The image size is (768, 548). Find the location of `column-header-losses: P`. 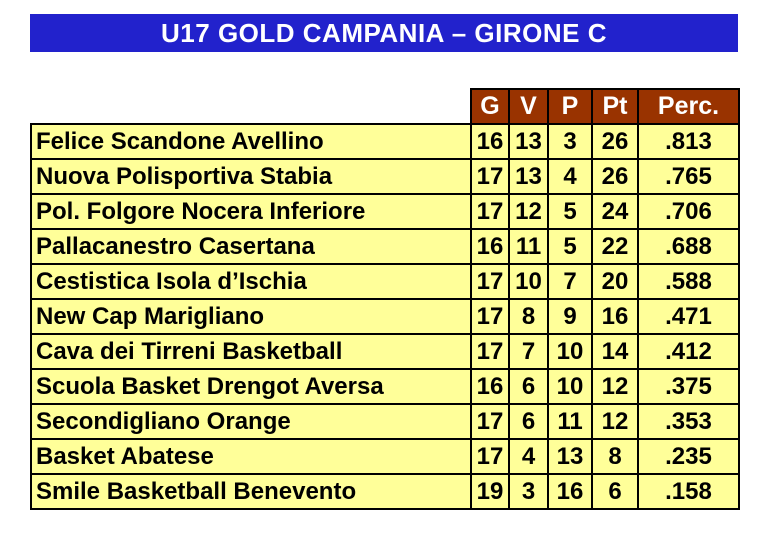

column-header-losses: P is located at coordinates (570, 106).